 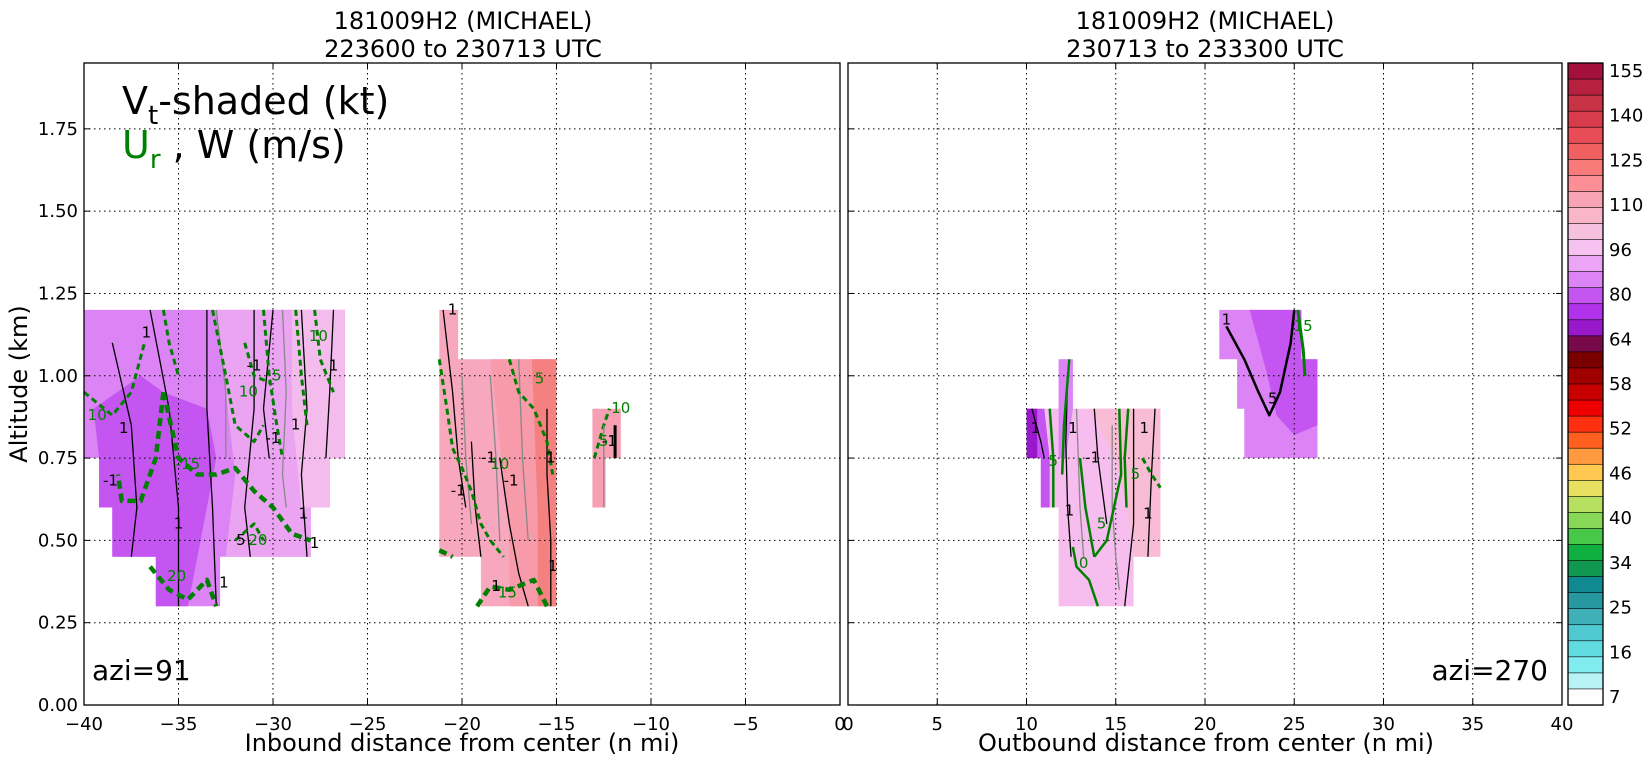 I want to click on y-axis-label: Altitude (km), so click(x=19, y=383).